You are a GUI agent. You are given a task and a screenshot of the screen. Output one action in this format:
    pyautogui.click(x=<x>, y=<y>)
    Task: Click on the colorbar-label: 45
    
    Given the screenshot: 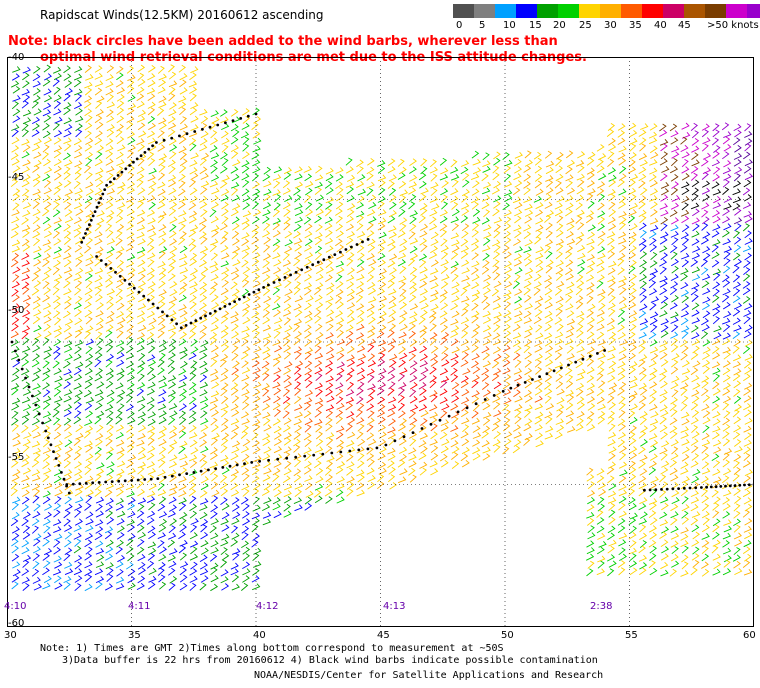 What is the action you would take?
    pyautogui.click(x=684, y=25)
    